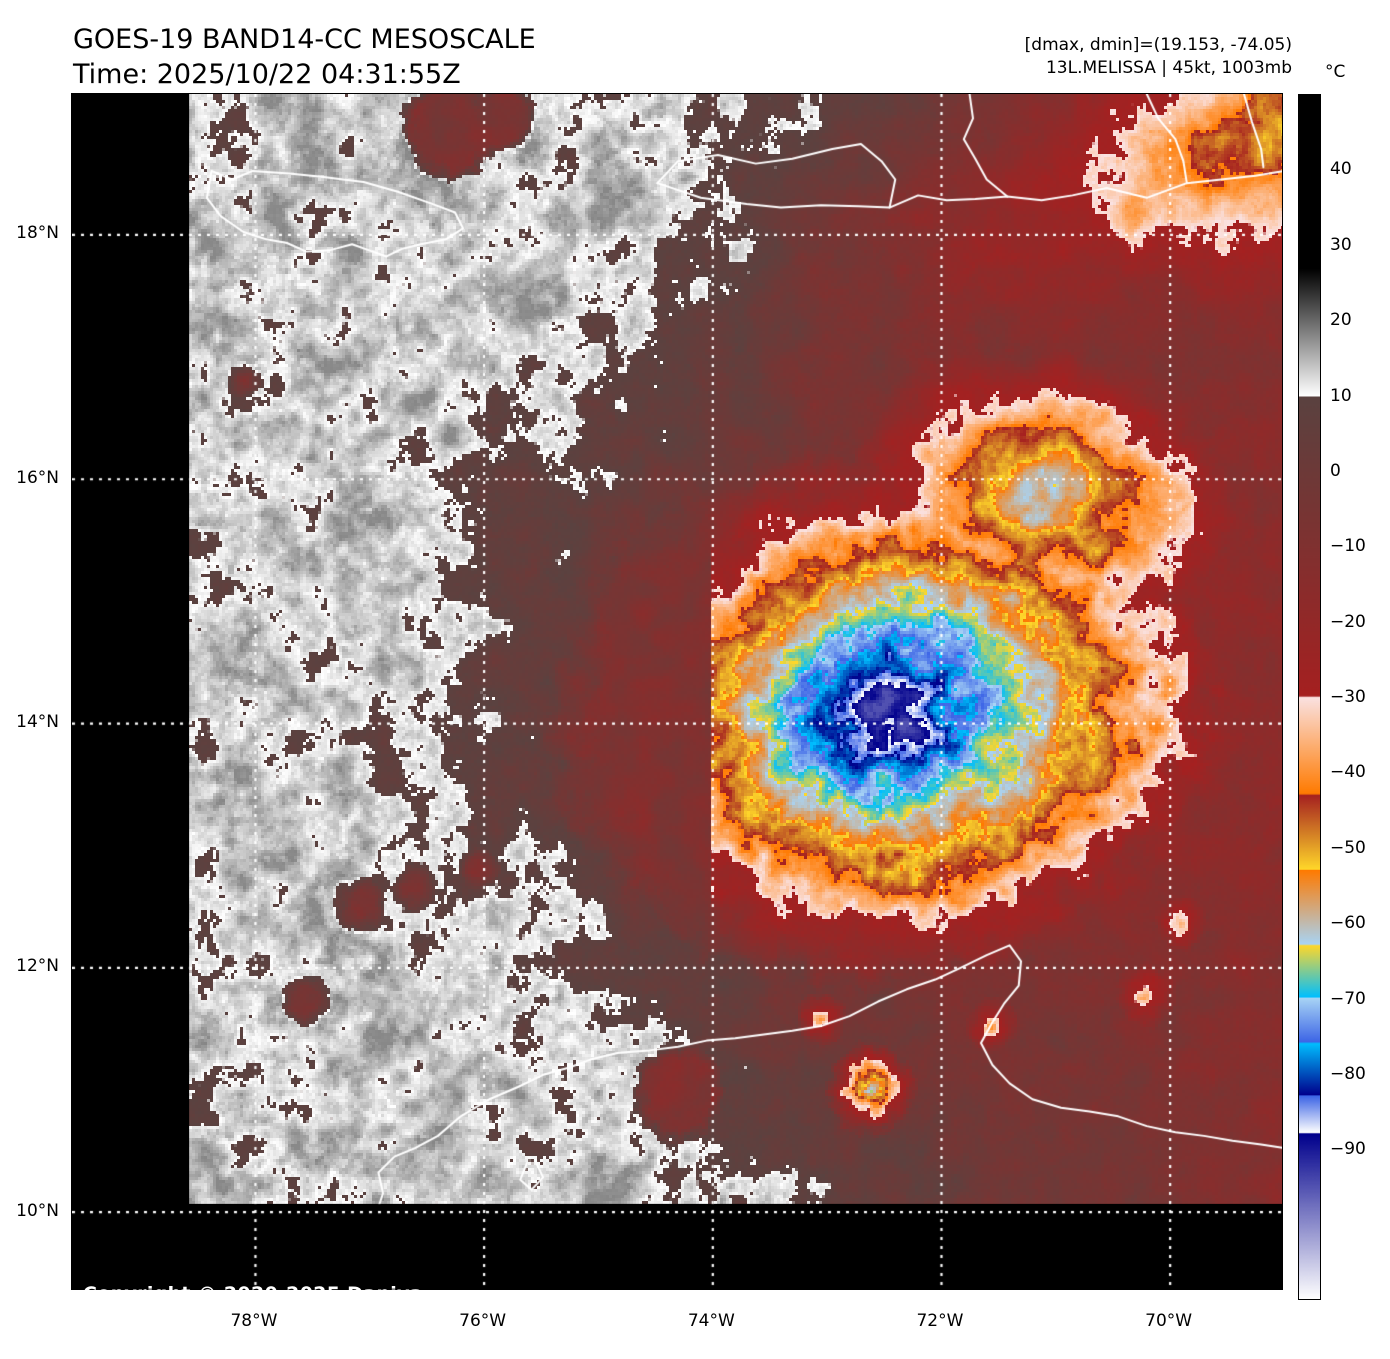  What do you see at coordinates (253, 1294) in the screenshot?
I see `copyright-text: Copyright © 2020-2025 Dapiya` at bounding box center [253, 1294].